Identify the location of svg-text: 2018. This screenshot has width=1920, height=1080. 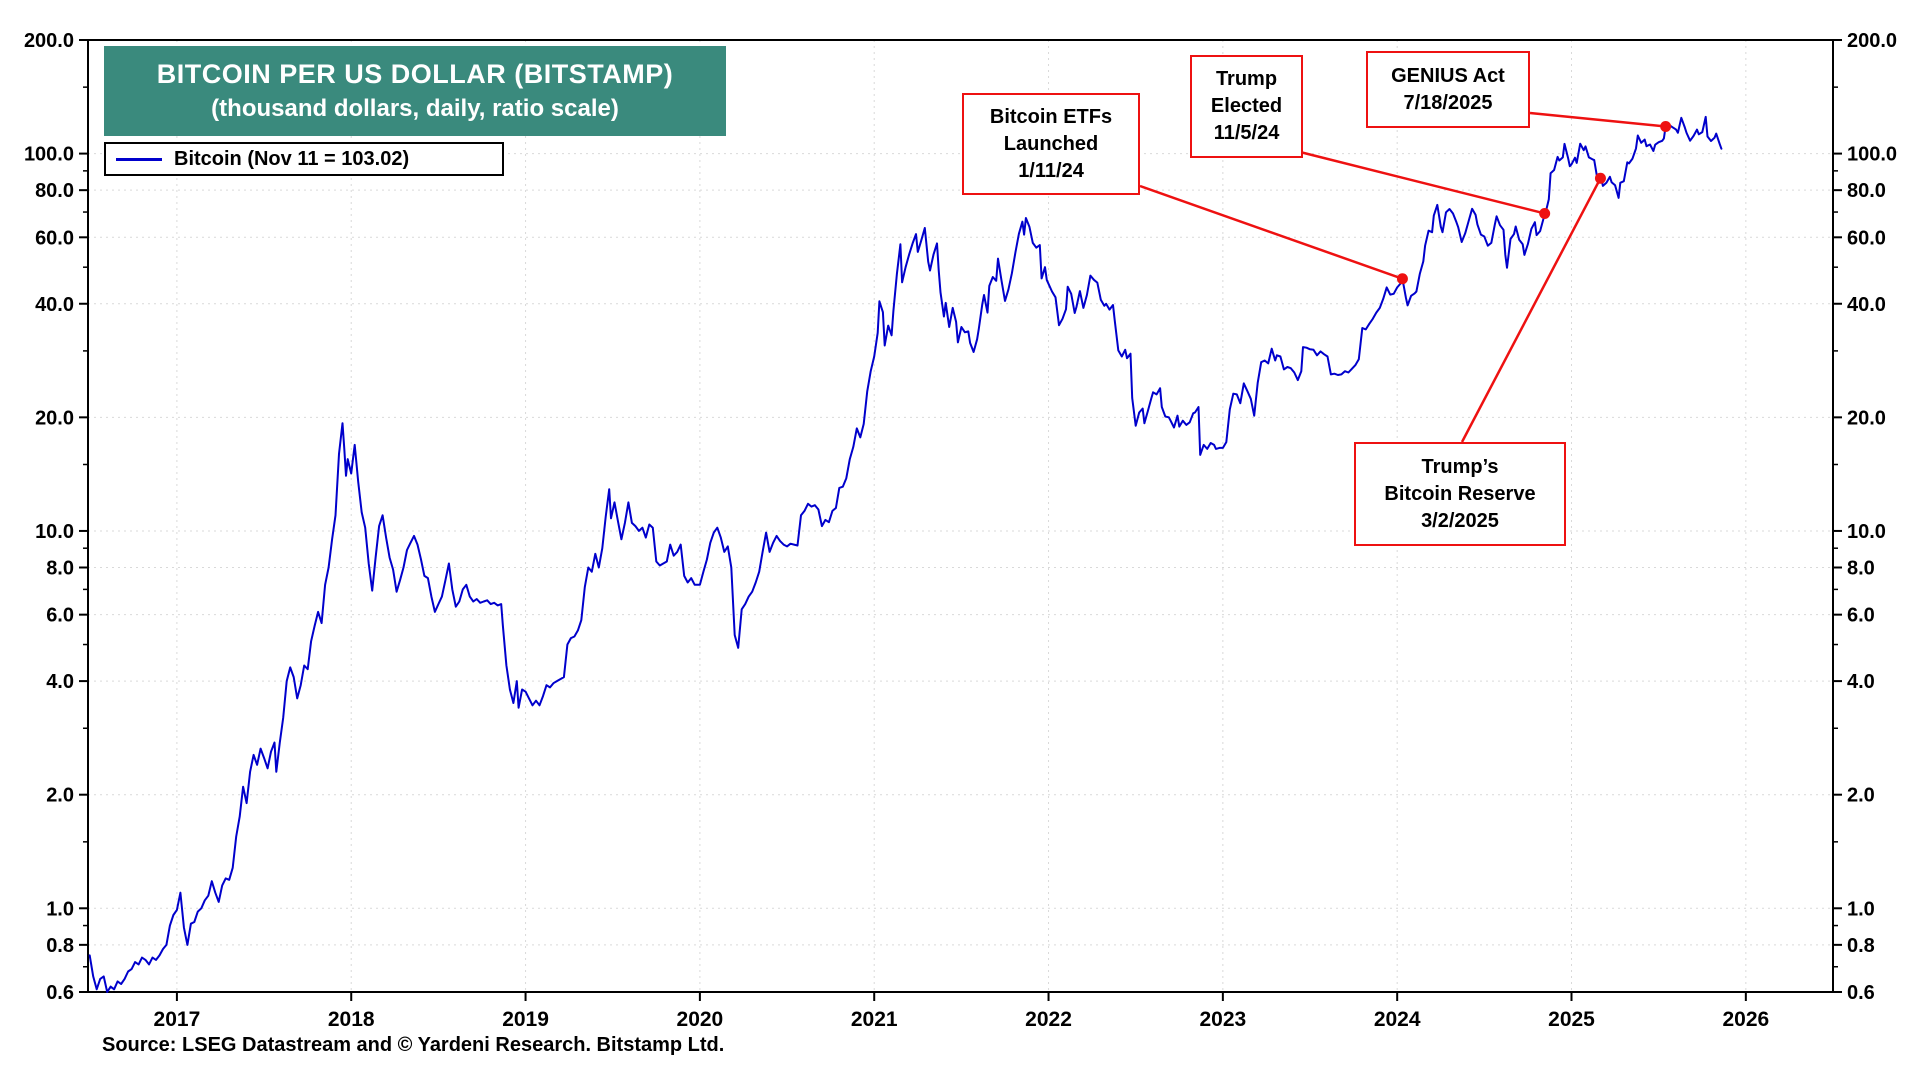
(351, 1019).